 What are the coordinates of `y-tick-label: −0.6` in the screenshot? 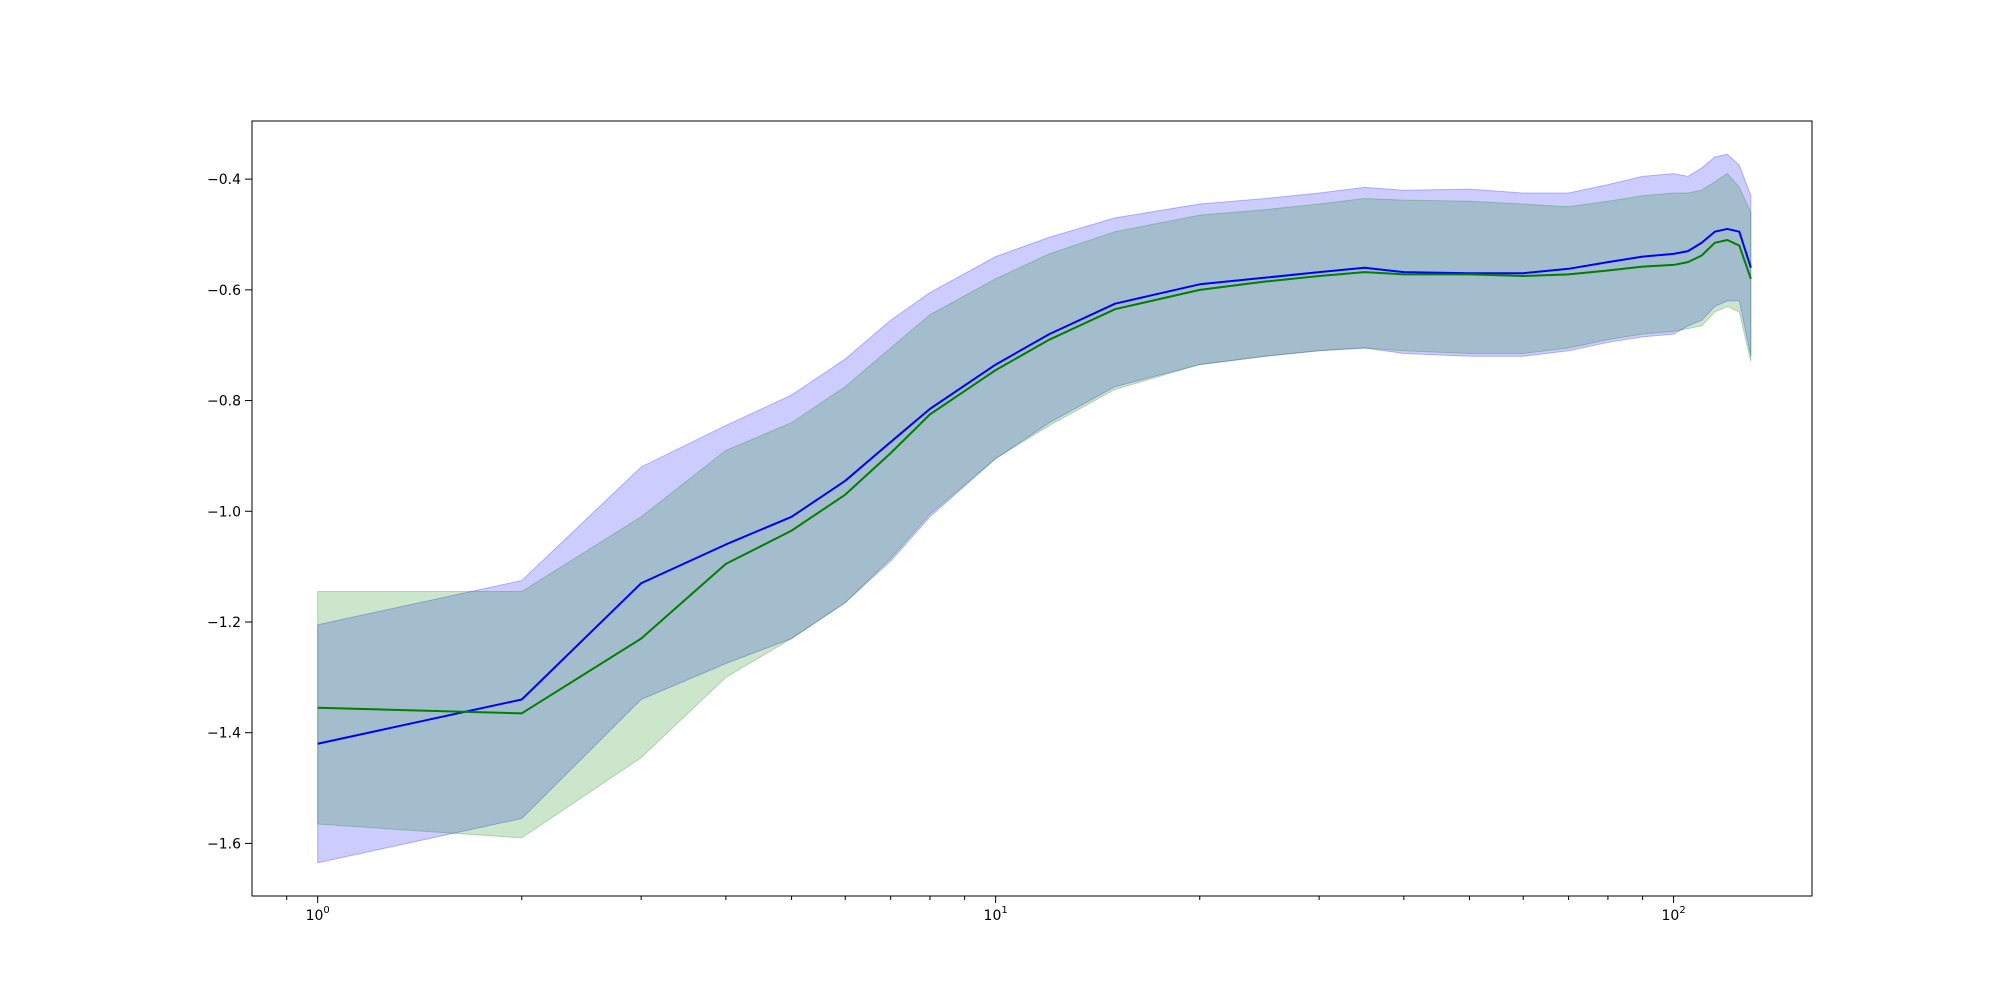 It's located at (224, 291).